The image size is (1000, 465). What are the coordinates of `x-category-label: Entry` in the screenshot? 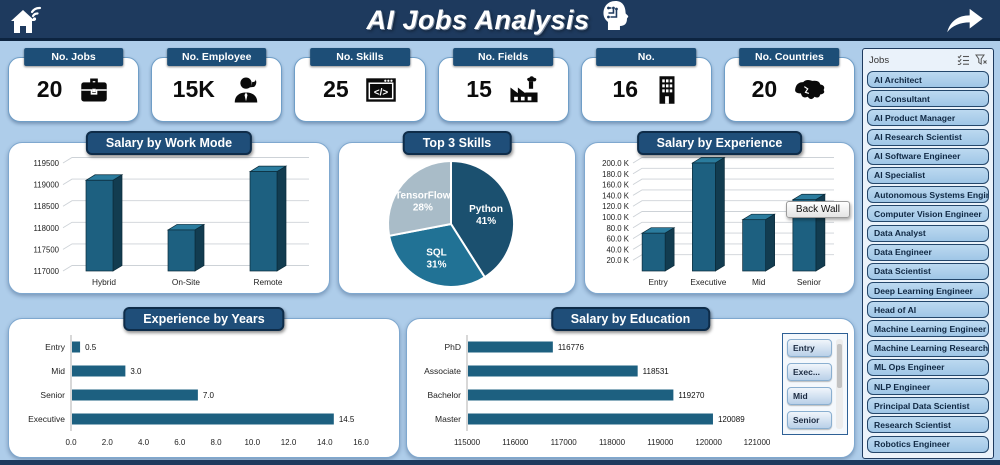 It's located at (658, 282).